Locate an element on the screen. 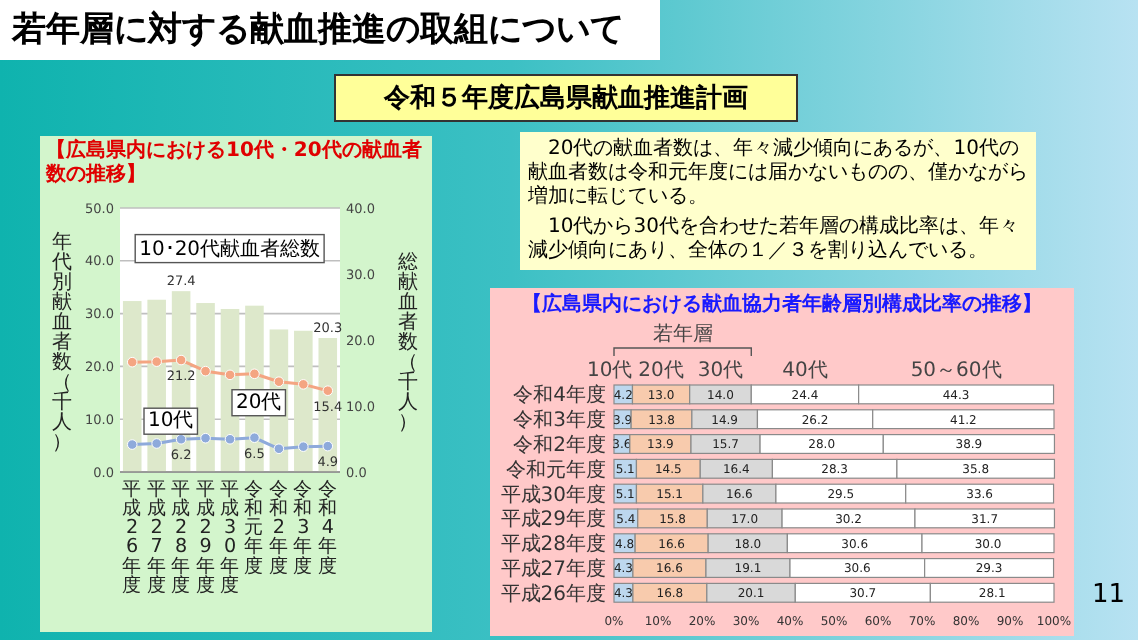  y-tick-label: 令和3年度 is located at coordinates (559, 420).